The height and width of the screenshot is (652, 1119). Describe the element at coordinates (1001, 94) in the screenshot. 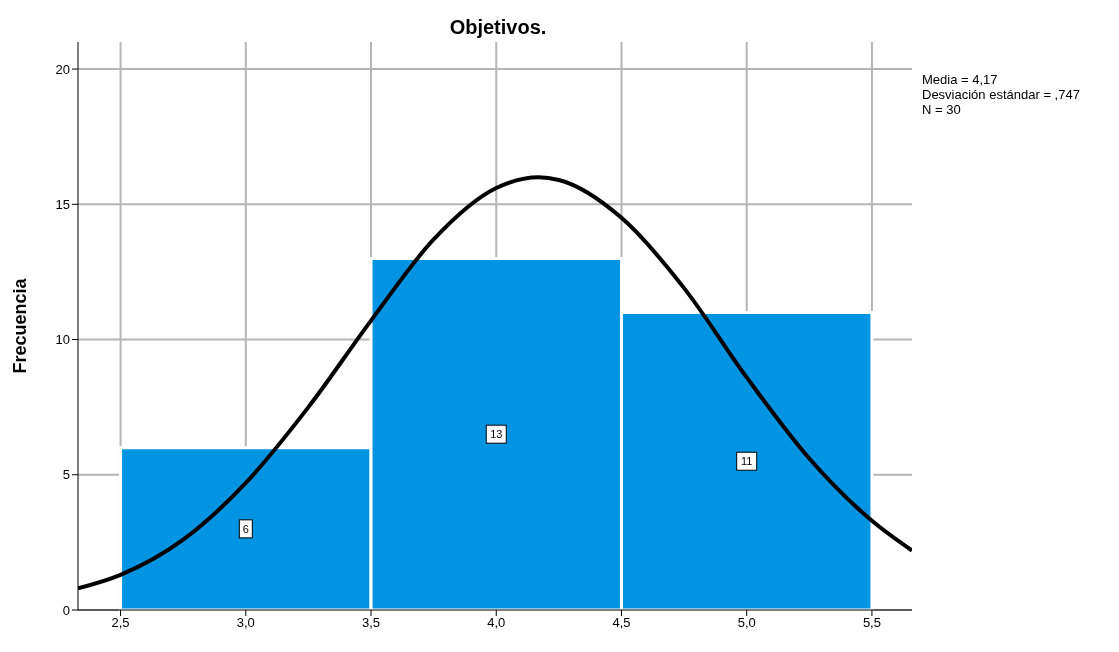

I see `text: Desviación estándar = ,747` at that location.